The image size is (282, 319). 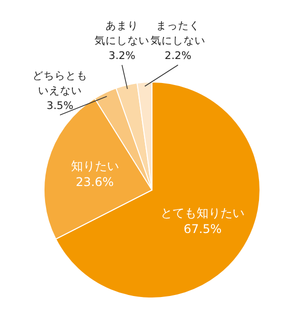 What do you see at coordinates (122, 33) in the screenshot?
I see `slice-label: あまり気にしない` at bounding box center [122, 33].